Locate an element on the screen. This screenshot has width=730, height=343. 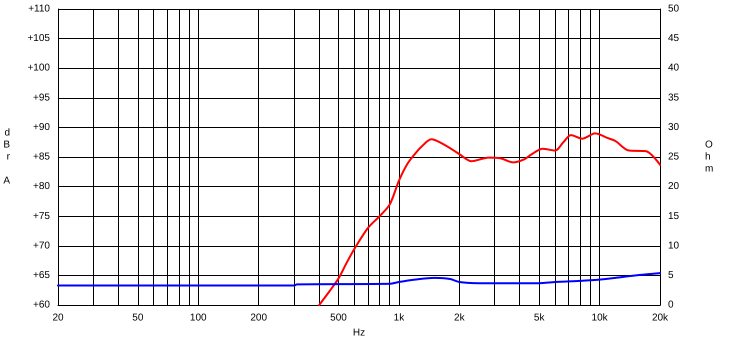
y-tick-label: +100 is located at coordinates (38, 68).